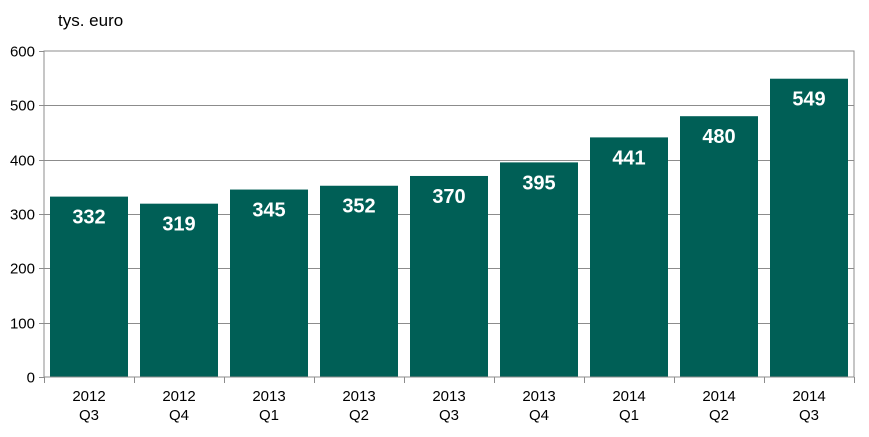  Describe the element at coordinates (22, 106) in the screenshot. I see `y-tick-label: 500` at that location.